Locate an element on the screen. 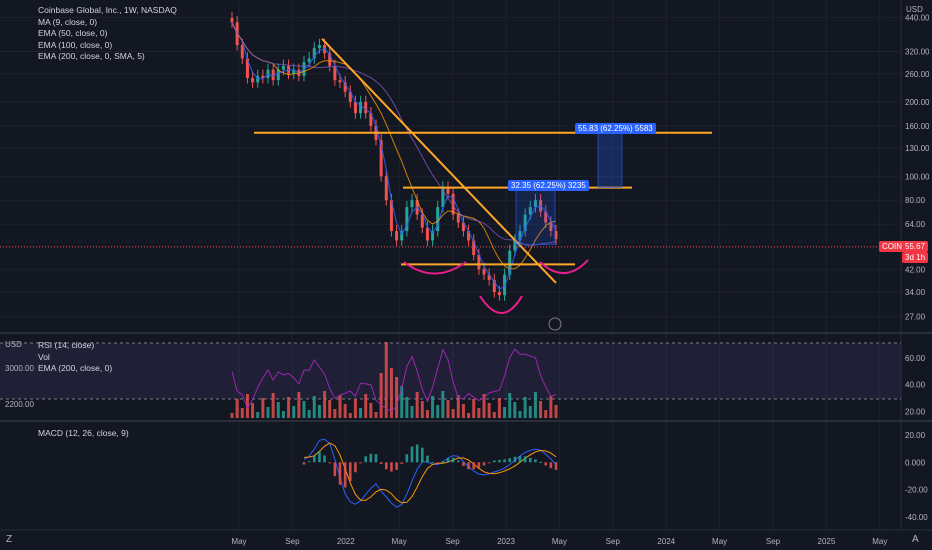 This screenshot has width=932, height=550. left-shoulder-arc is located at coordinates (435, 268).